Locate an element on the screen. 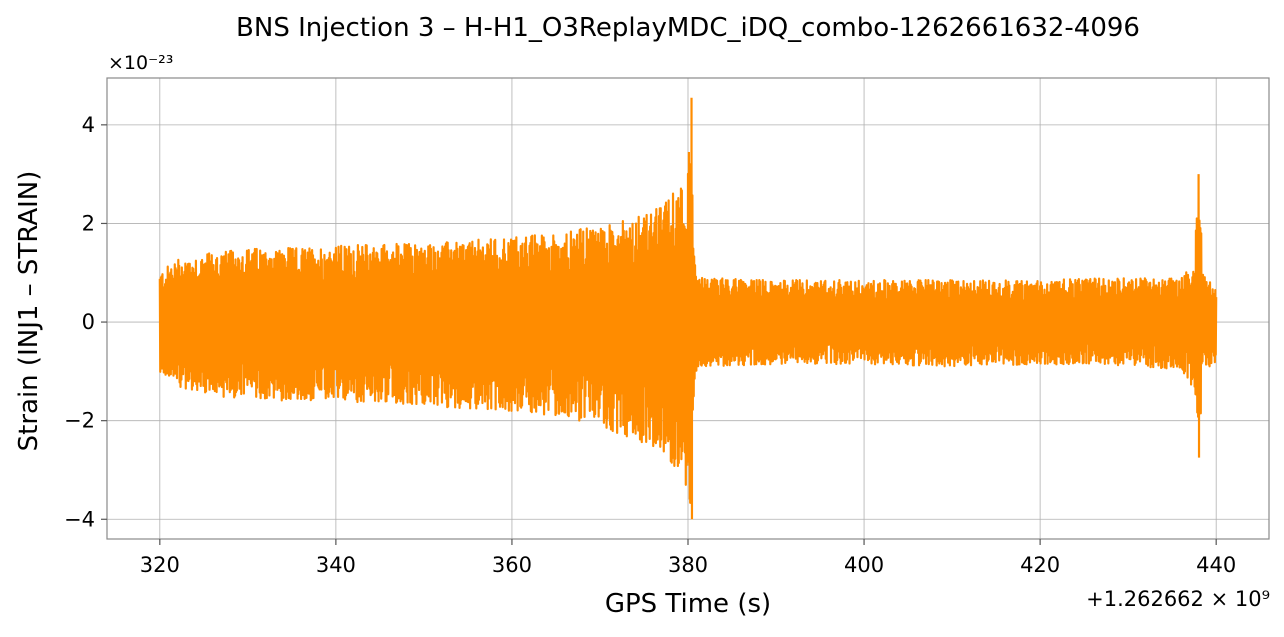 The width and height of the screenshot is (1284, 637). x-axis-label: GPS Time (s) is located at coordinates (688, 604).